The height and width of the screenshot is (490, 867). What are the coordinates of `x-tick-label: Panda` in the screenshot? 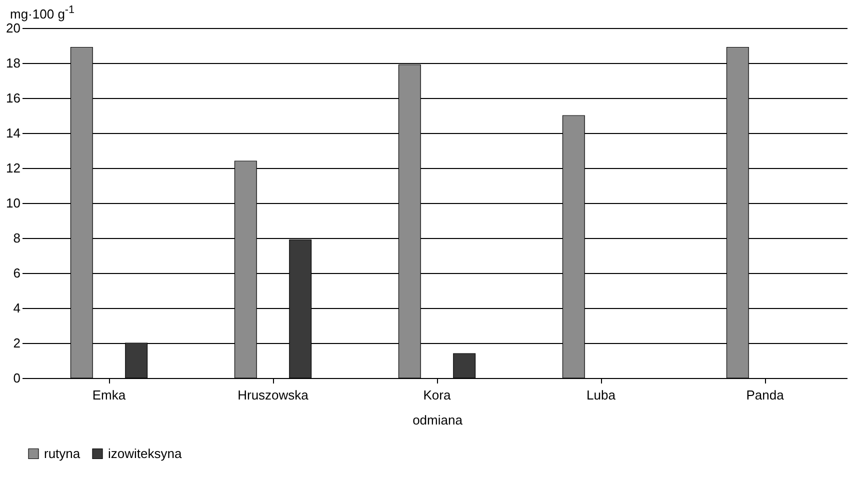 It's located at (765, 395).